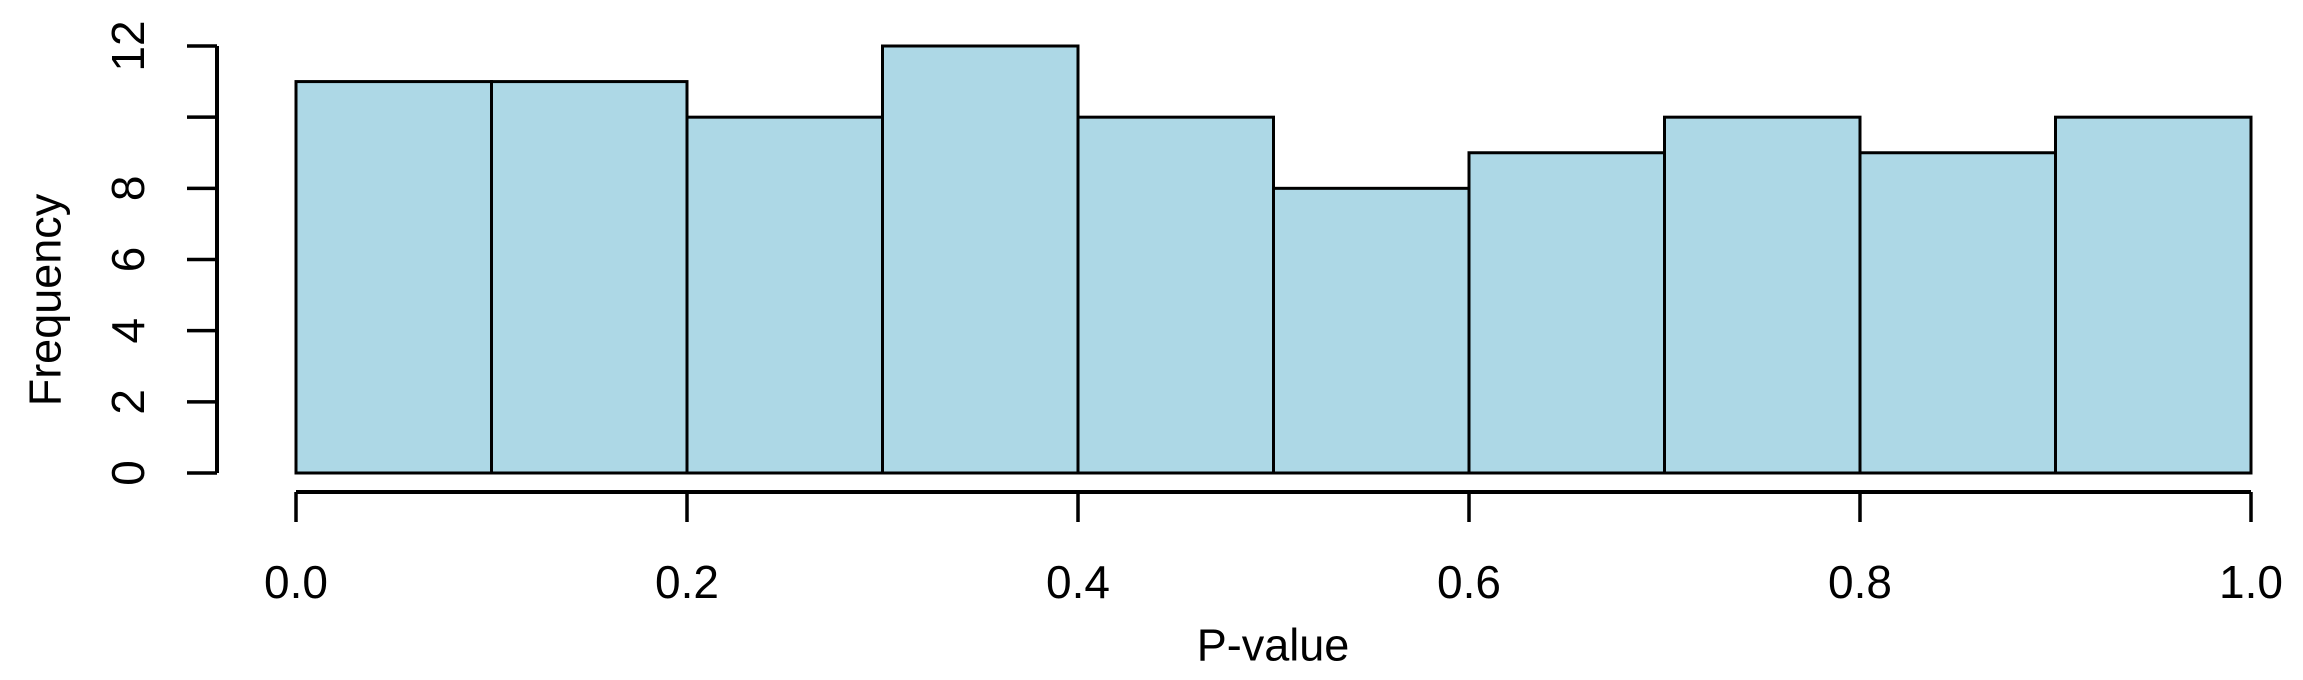 The width and height of the screenshot is (2303, 680). I want to click on x-tick-label: 0.2, so click(687, 582).